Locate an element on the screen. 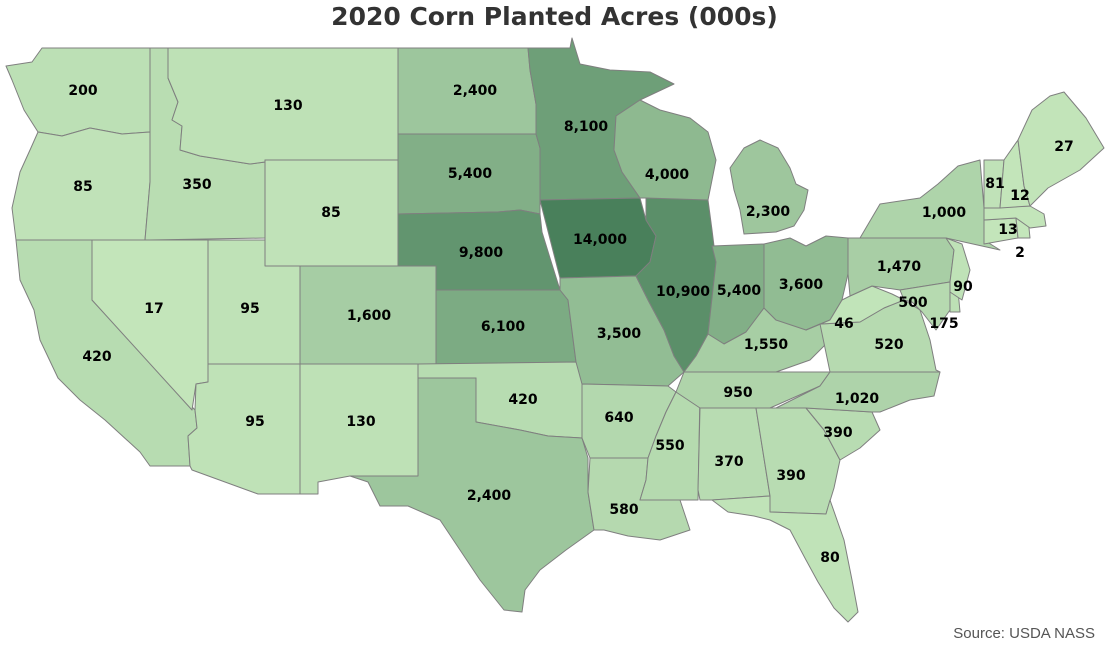  value-label-wi: 4,000 is located at coordinates (667, 175).